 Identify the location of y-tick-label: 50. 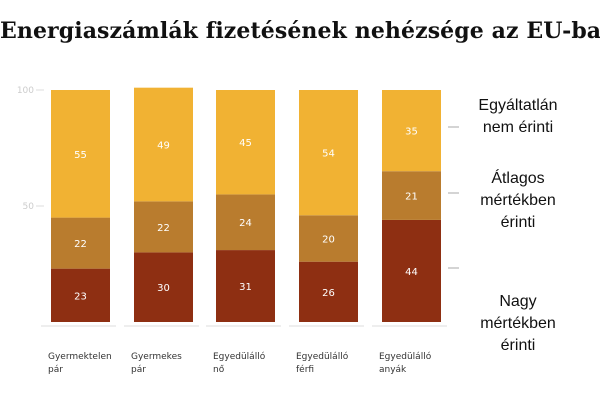
(29, 207).